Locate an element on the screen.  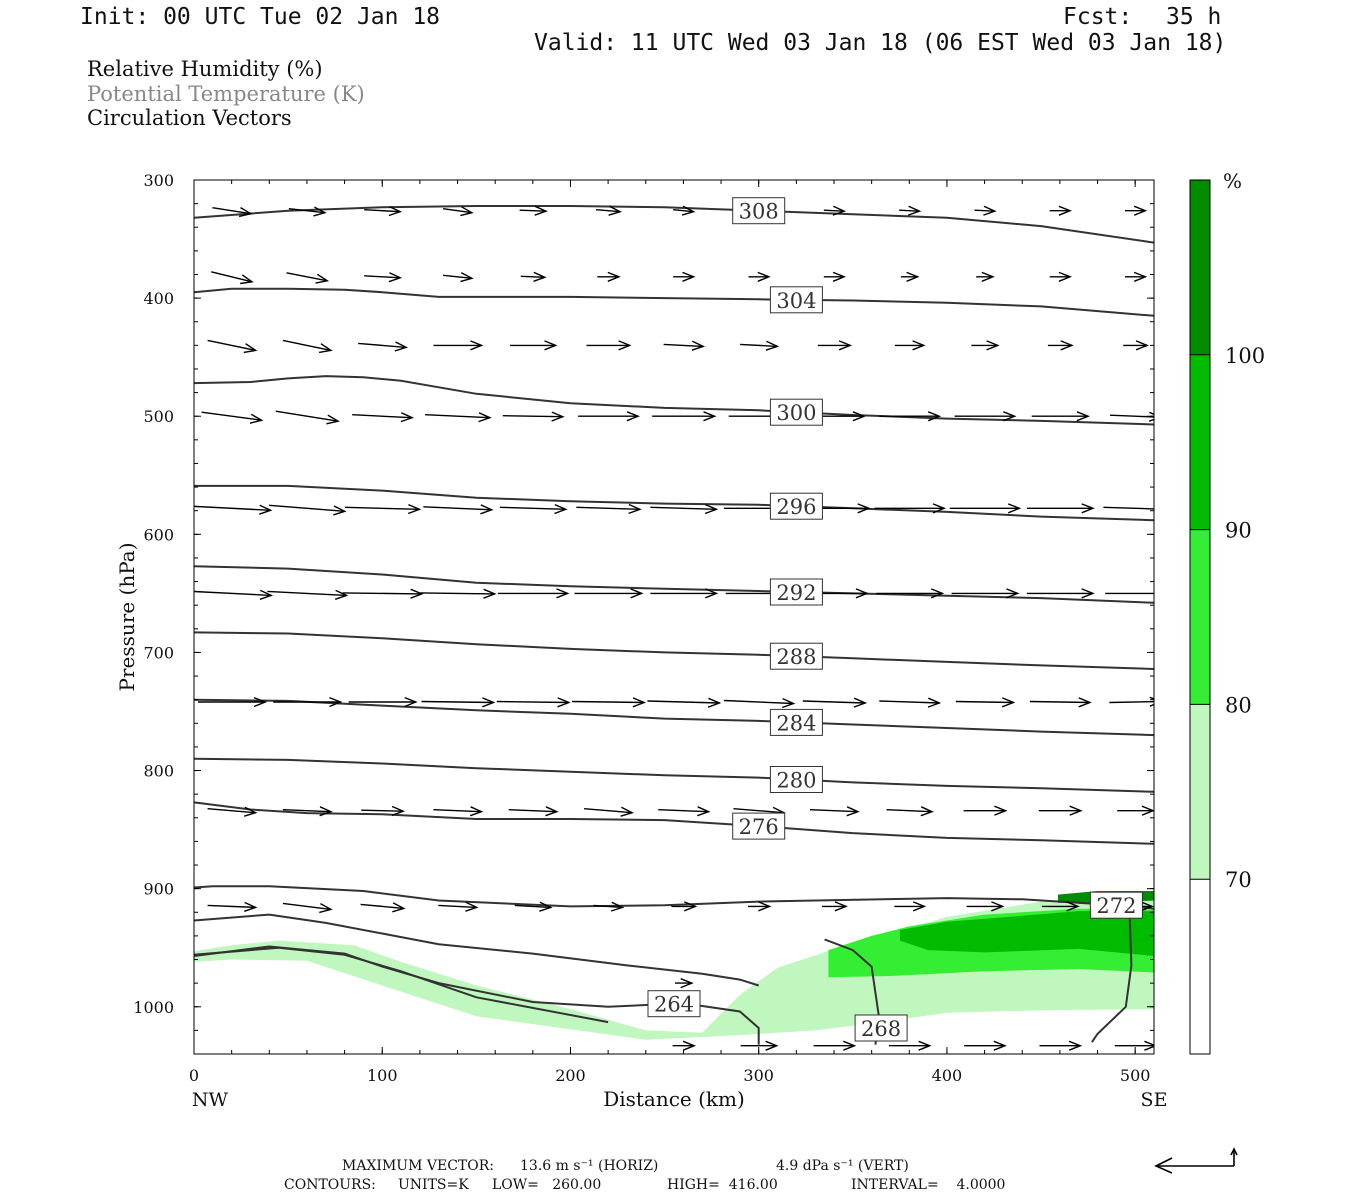
contours-low: LOW= 260.00 is located at coordinates (547, 1185).